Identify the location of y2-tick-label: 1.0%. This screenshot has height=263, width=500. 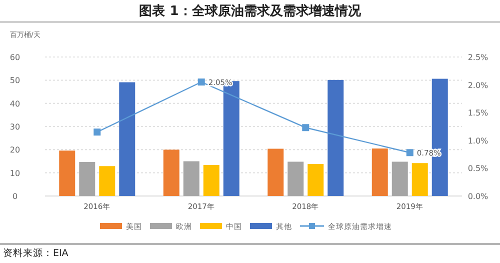
(478, 141).